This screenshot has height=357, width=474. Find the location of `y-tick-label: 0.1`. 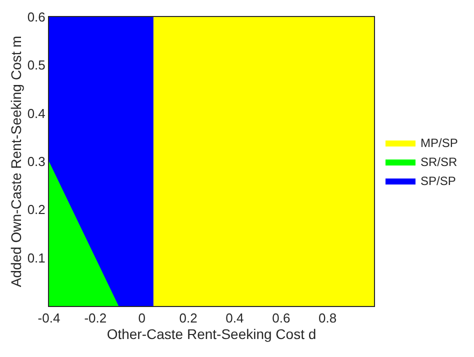

y-tick-label: 0.1 is located at coordinates (36, 258).